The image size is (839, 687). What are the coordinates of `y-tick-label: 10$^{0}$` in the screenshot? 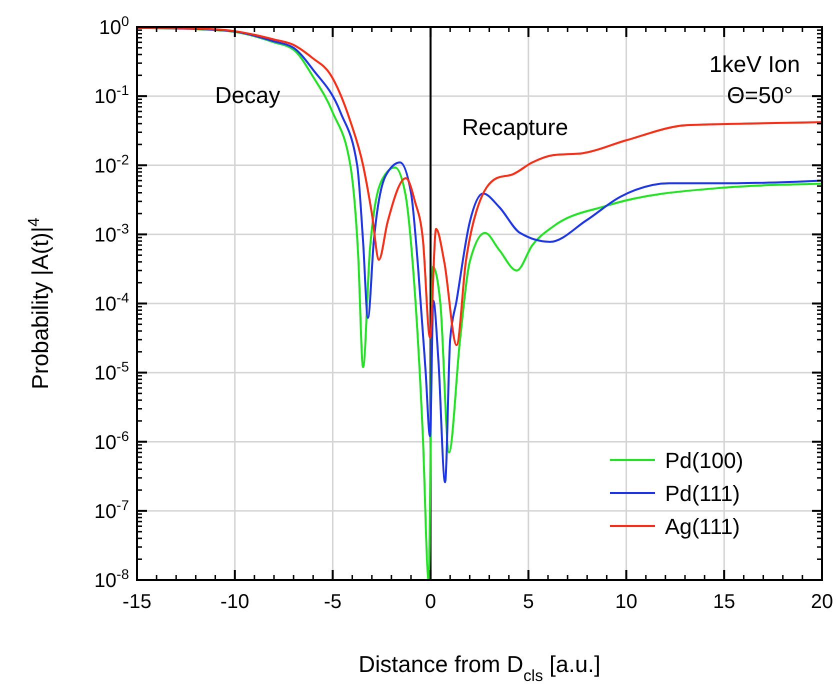 It's located at (114, 26).